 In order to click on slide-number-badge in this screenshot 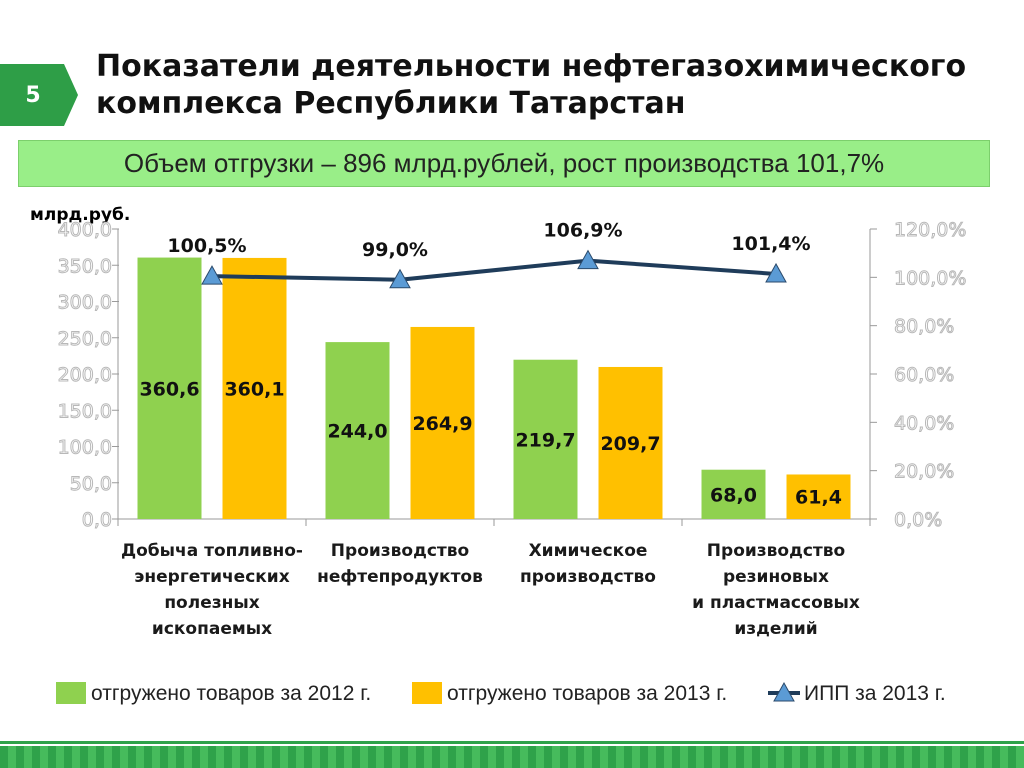, I will do `click(39, 95)`.